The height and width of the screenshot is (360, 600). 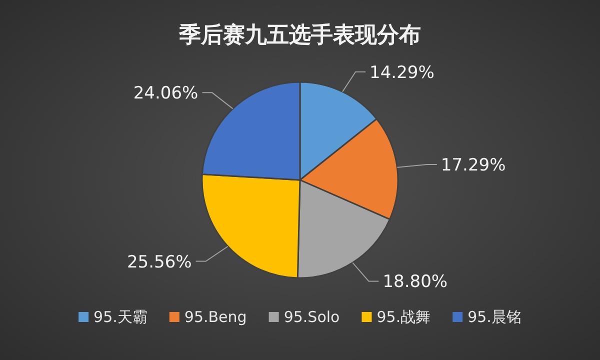 What do you see at coordinates (402, 72) in the screenshot?
I see `data-label: 14.29%` at bounding box center [402, 72].